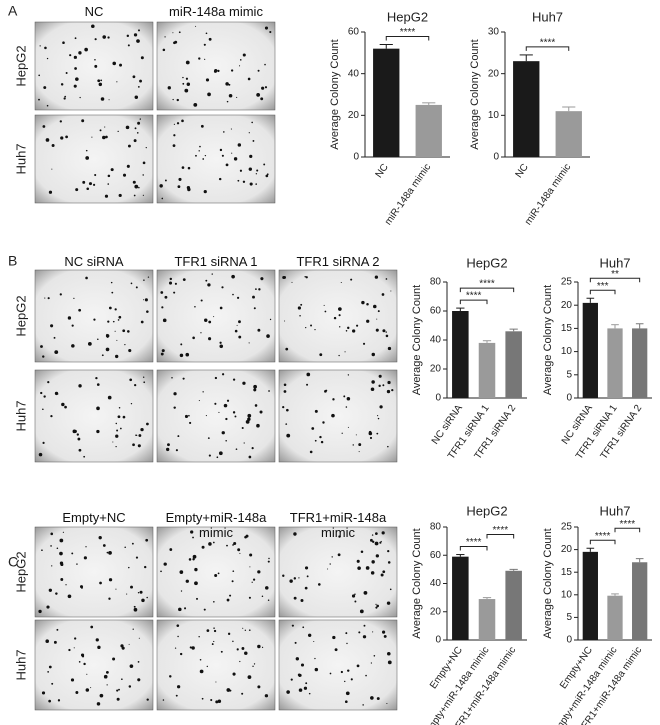 The image size is (660, 725). Describe the element at coordinates (436, 311) in the screenshot. I see `y-tick-label: 60` at that location.